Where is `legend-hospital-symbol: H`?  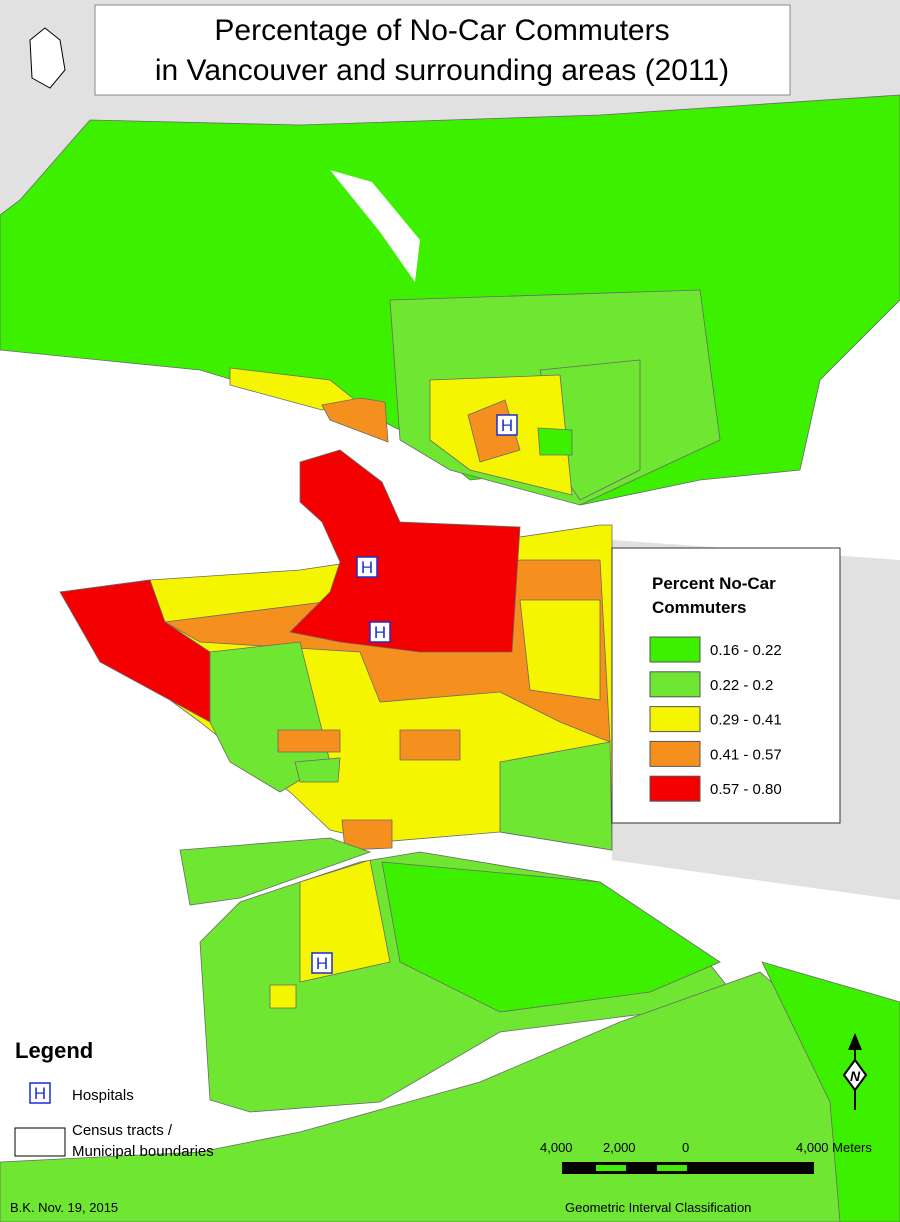 legend-hospital-symbol: H is located at coordinates (40, 1093).